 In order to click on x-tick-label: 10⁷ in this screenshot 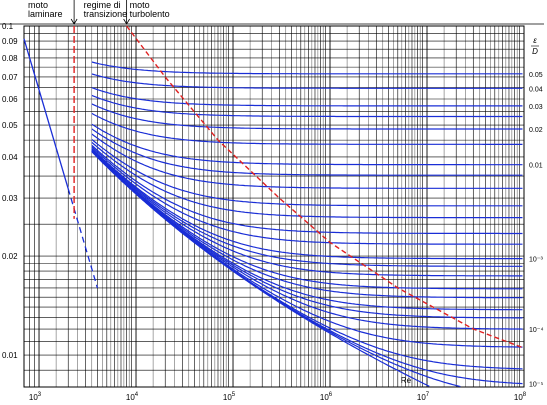, I will do `click(423, 397)`.